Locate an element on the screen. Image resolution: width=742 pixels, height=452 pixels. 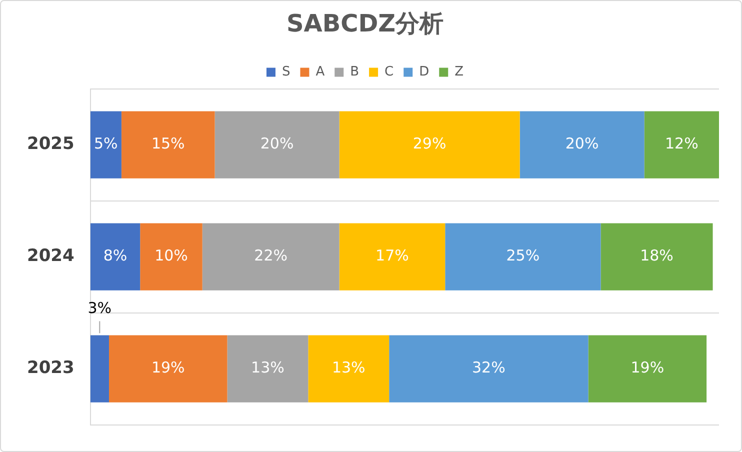
legend-label: S is located at coordinates (286, 72).